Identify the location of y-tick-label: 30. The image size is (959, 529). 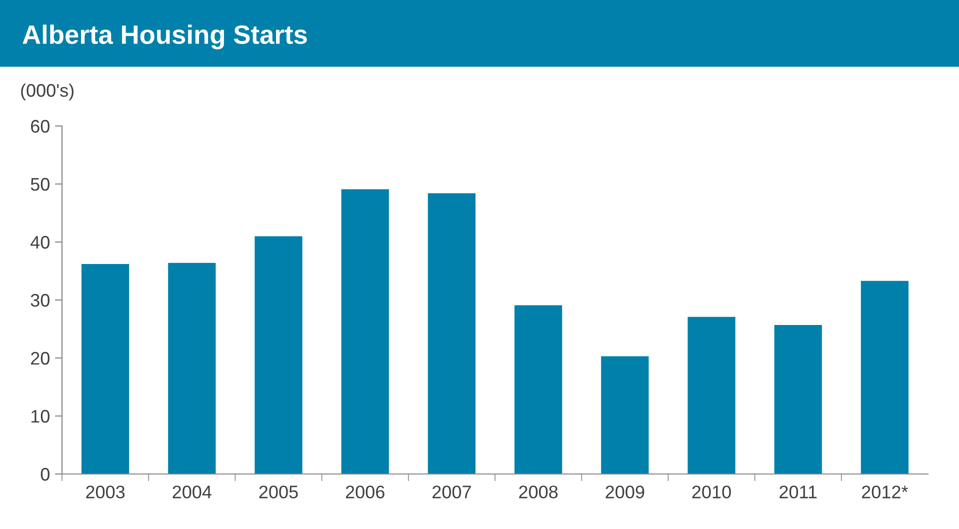
(40, 300).